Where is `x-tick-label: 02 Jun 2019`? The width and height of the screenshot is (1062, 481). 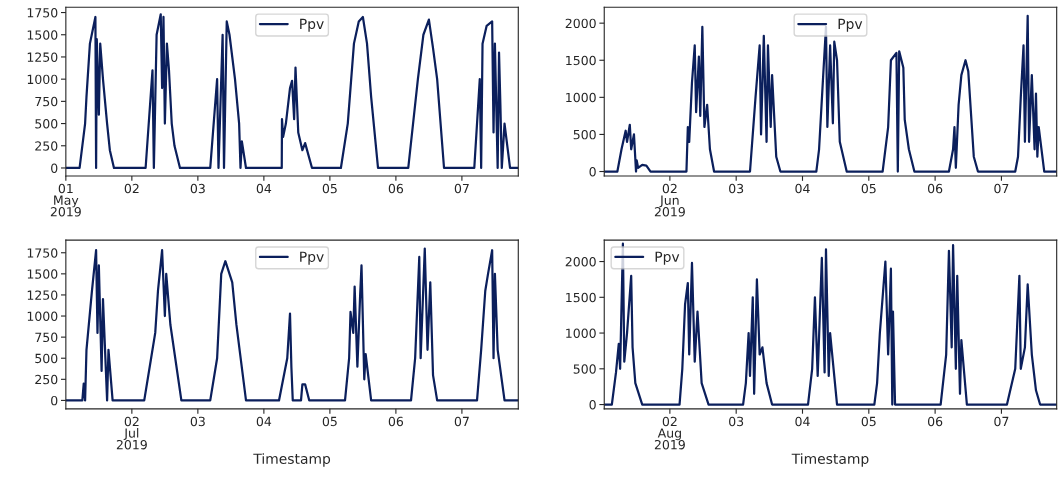 x-tick-label: 02 Jun 2019 is located at coordinates (669, 200).